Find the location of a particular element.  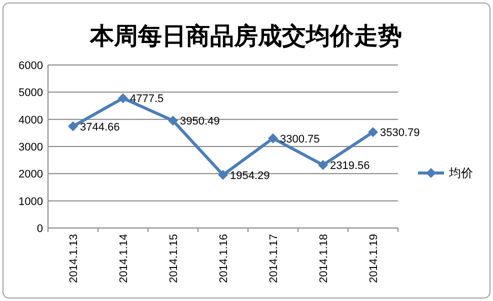

y-tick-label: 3000 is located at coordinates (30, 148).